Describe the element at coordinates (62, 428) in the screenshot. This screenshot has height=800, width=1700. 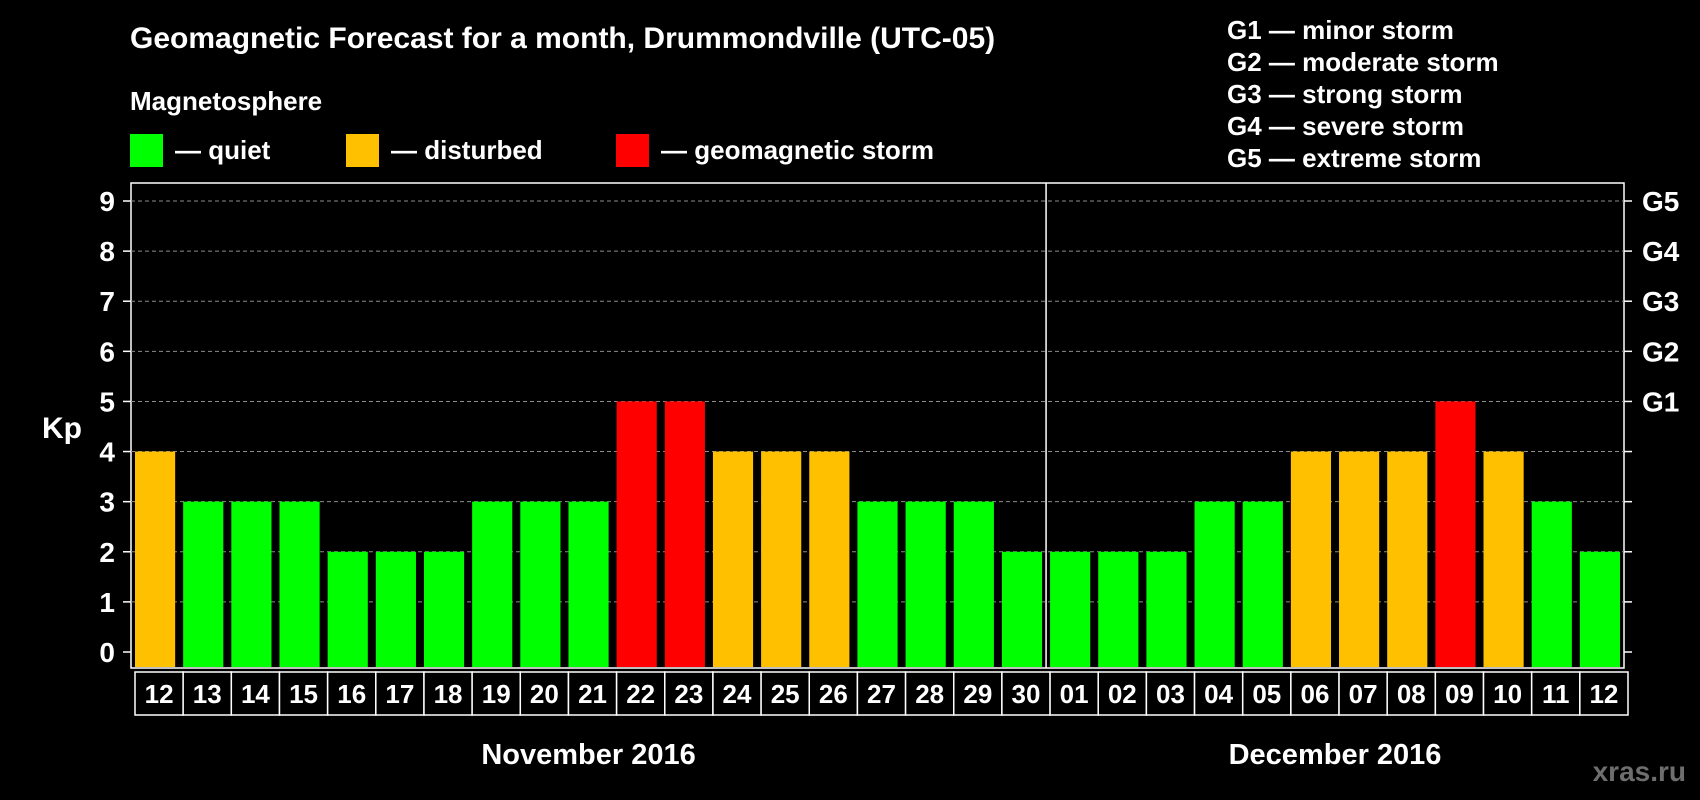
I see `y-axis-label: Kp` at that location.